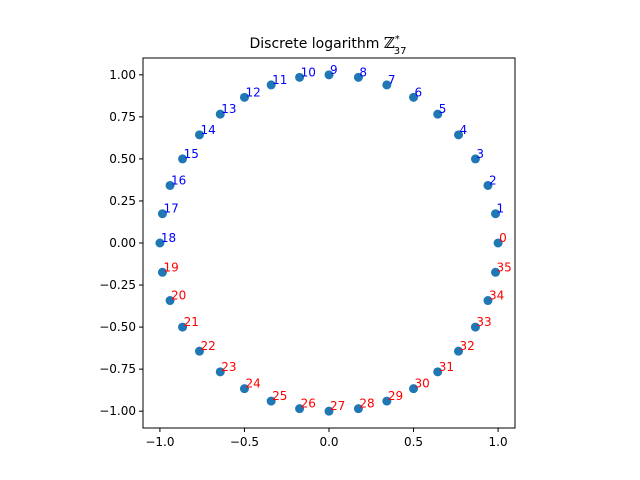 The width and height of the screenshot is (640, 480). What do you see at coordinates (191, 322) in the screenshot?
I see `point-label-21: 21` at bounding box center [191, 322].